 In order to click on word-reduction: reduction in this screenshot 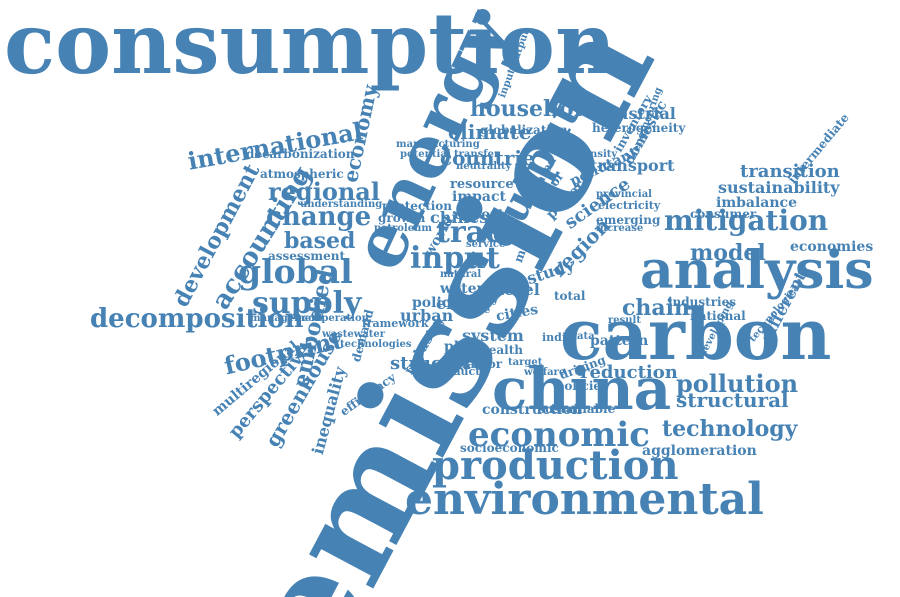, I will do `click(629, 372)`.